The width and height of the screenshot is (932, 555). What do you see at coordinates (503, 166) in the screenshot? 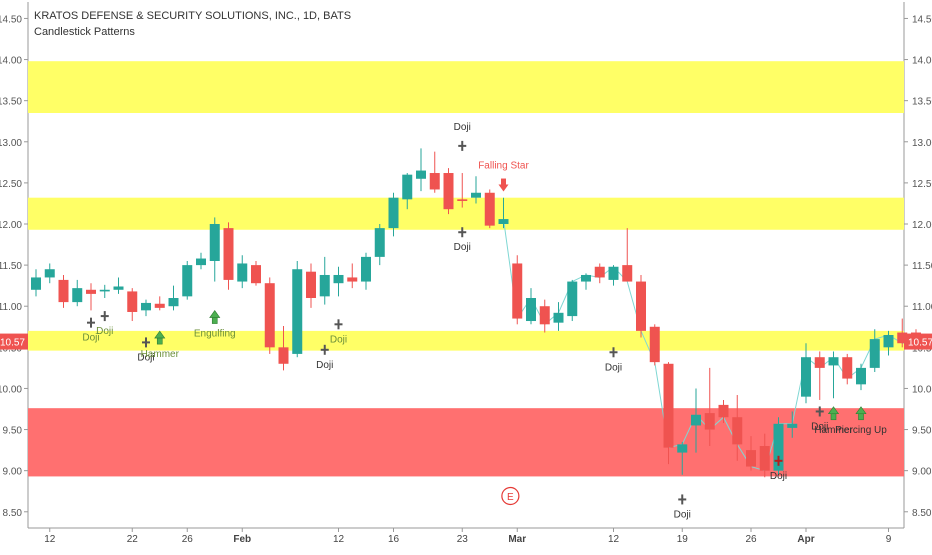
I see `pattern-label: Falling Star` at bounding box center [503, 166].